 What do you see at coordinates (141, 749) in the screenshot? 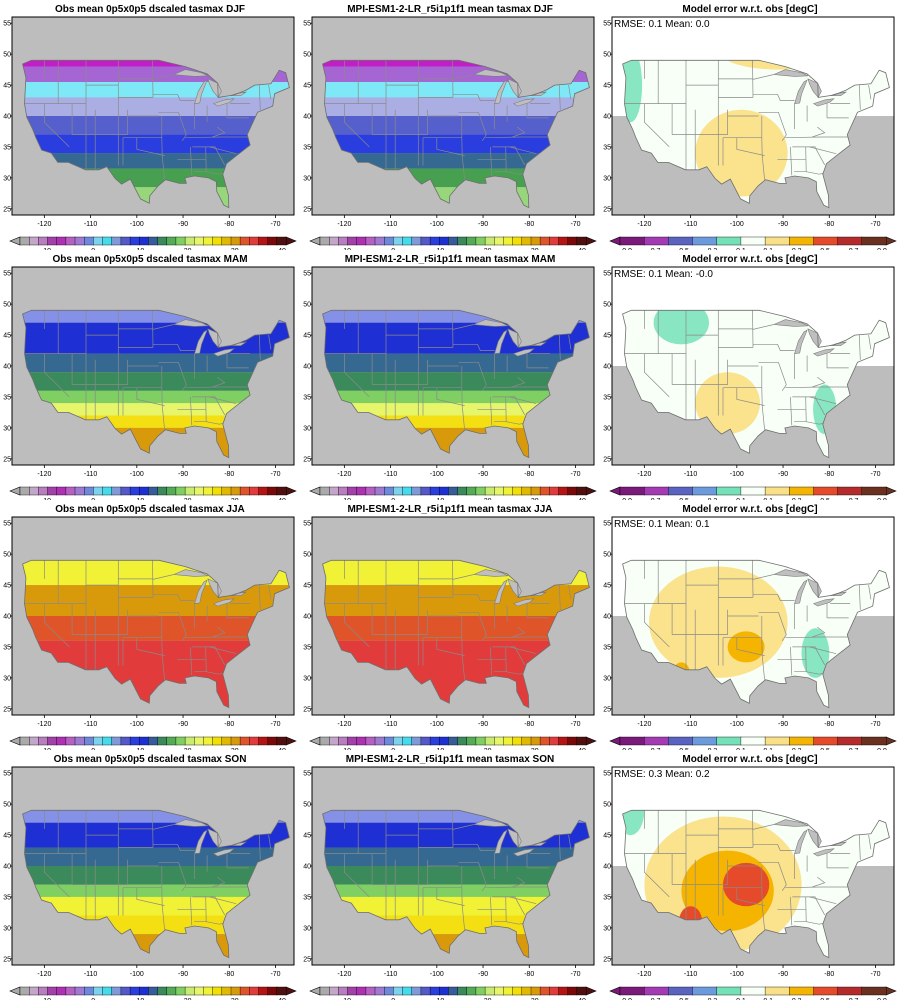
I see `colorbar-label: 10` at bounding box center [141, 749].